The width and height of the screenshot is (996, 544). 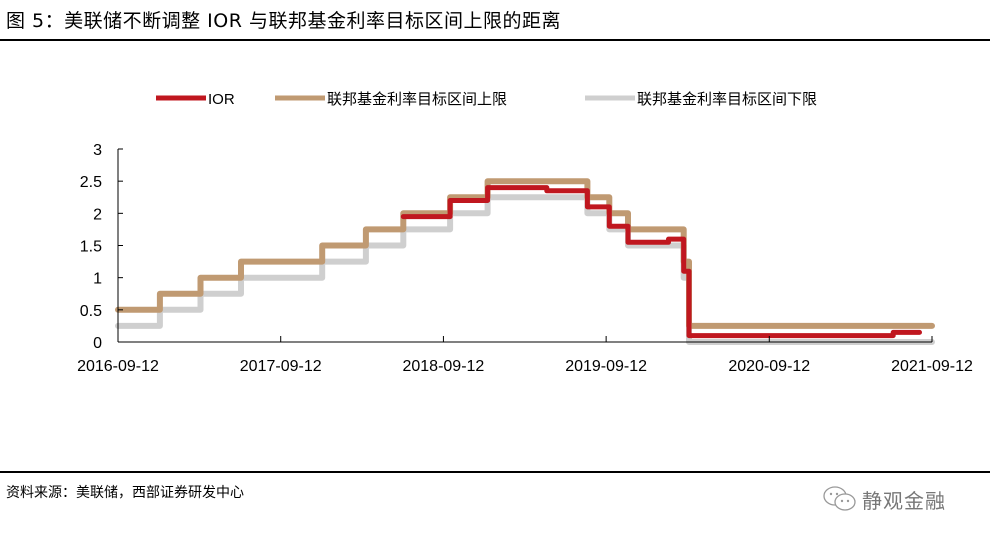 What do you see at coordinates (417, 99) in the screenshot?
I see `legend-item-label: 联邦基金利率目标区间上限` at bounding box center [417, 99].